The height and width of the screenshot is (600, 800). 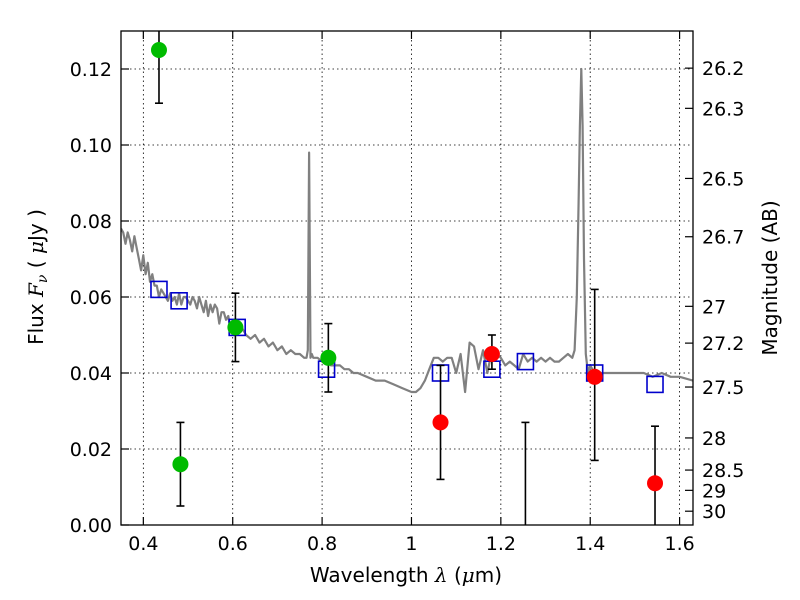 I want to click on x-tick-label: 0.8, so click(x=322, y=544).